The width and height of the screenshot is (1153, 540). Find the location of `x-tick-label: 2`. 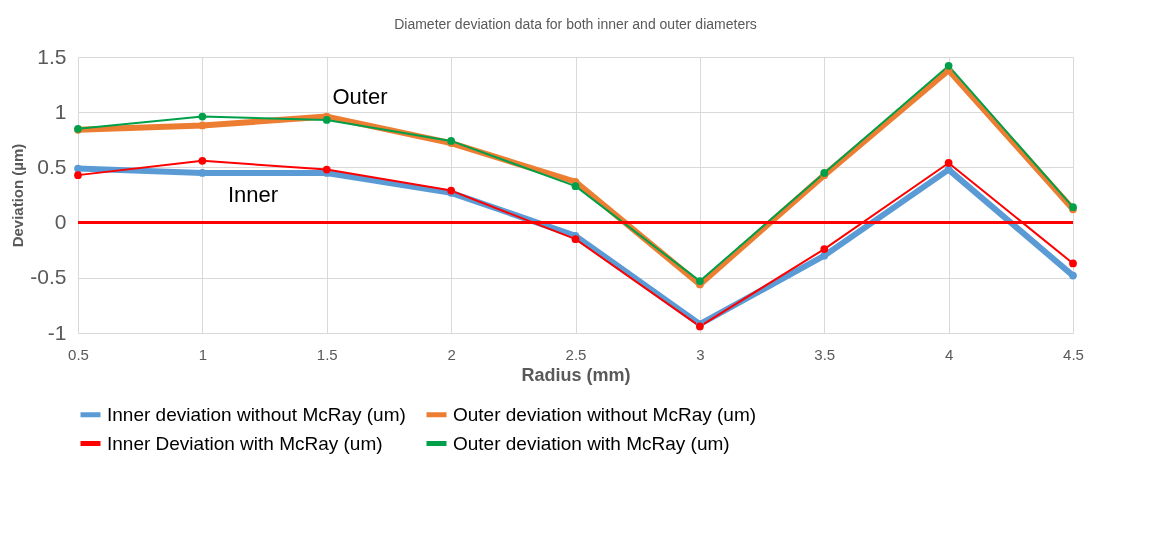

x-tick-label: 2 is located at coordinates (451, 354).